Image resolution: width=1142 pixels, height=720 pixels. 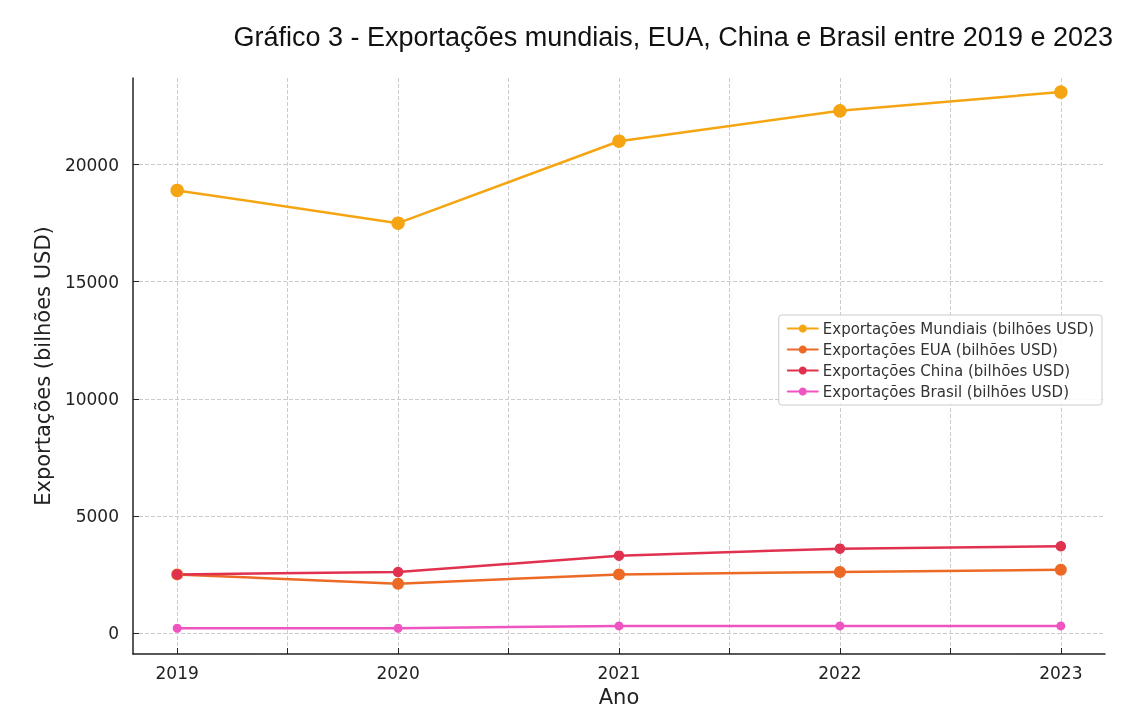 What do you see at coordinates (673, 36) in the screenshot?
I see `chart-title: Gráfico 3 - Exportações mundiais, EUA, China e Brasil entre 2019 e 2023` at bounding box center [673, 36].